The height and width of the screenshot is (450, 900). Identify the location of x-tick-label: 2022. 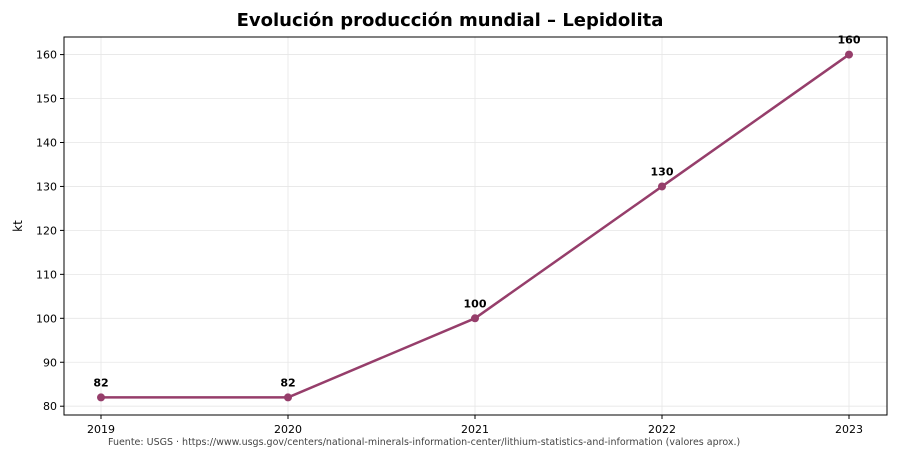
(662, 429).